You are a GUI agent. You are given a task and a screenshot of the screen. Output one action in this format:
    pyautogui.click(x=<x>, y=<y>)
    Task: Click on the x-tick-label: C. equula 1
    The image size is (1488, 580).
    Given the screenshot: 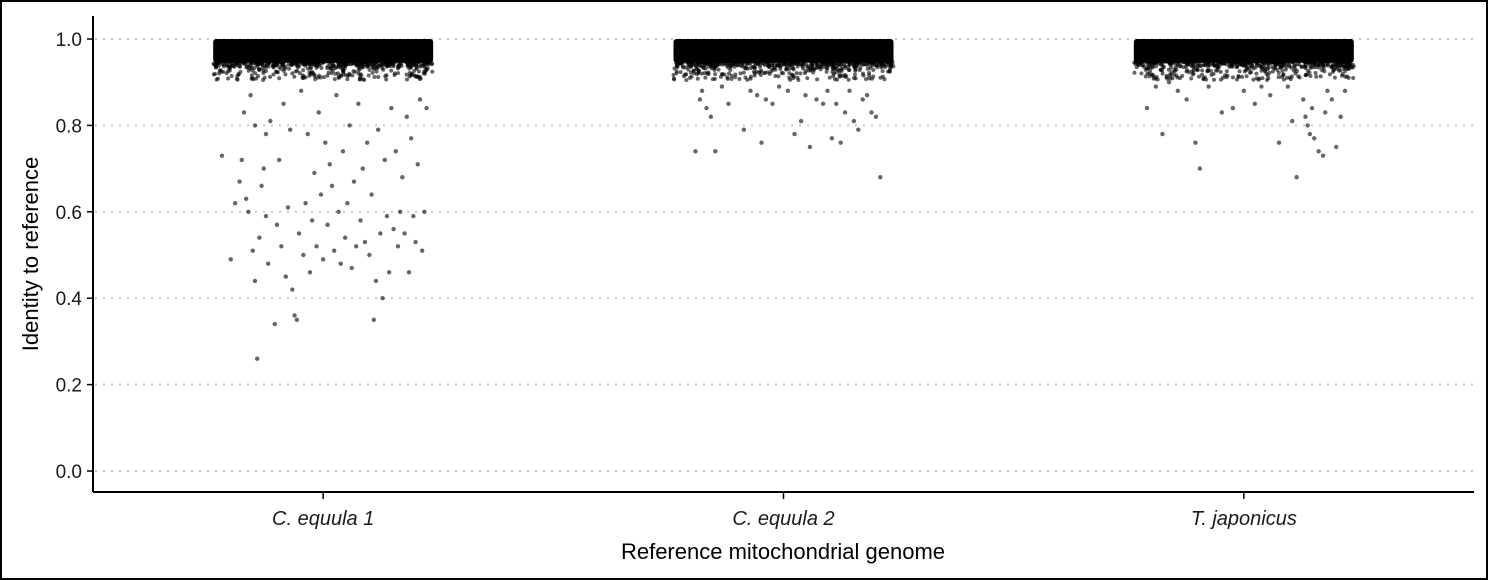 What is the action you would take?
    pyautogui.click(x=323, y=519)
    